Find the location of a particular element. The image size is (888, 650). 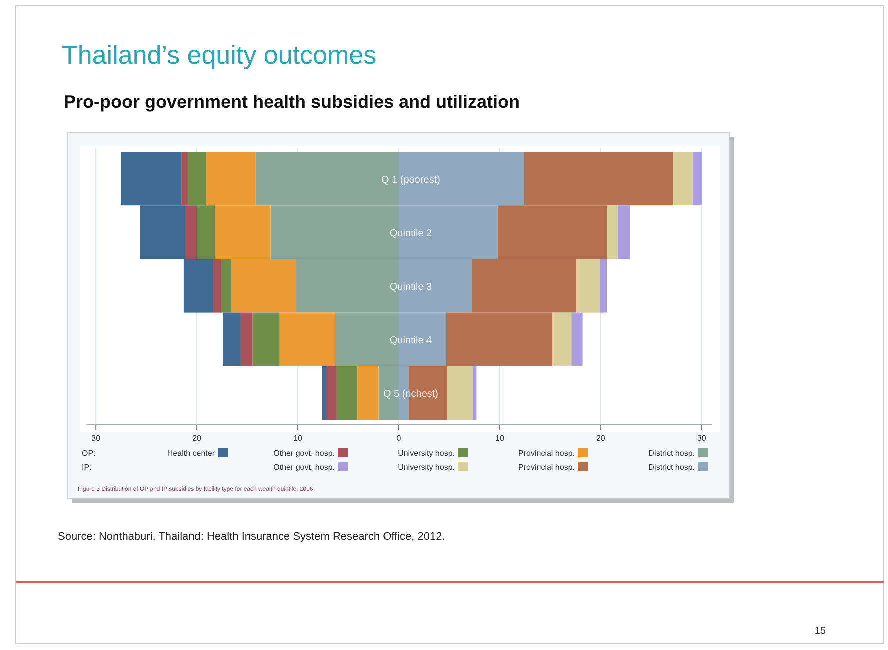

chart-title: Thailand’s equity outcomes is located at coordinates (219, 55).